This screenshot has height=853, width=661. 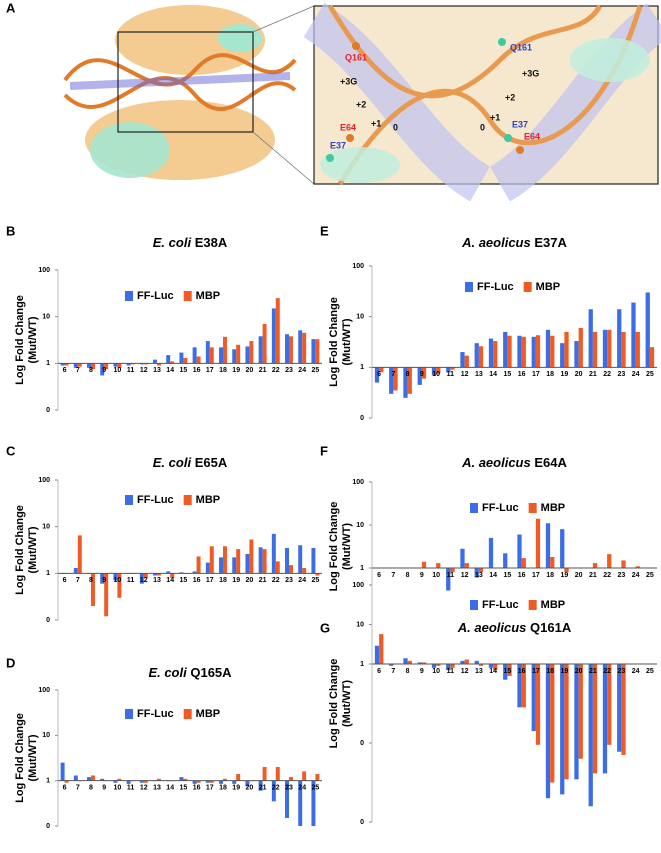 What do you see at coordinates (250, 580) in the screenshot?
I see `x-tick-label: 20` at bounding box center [250, 580].